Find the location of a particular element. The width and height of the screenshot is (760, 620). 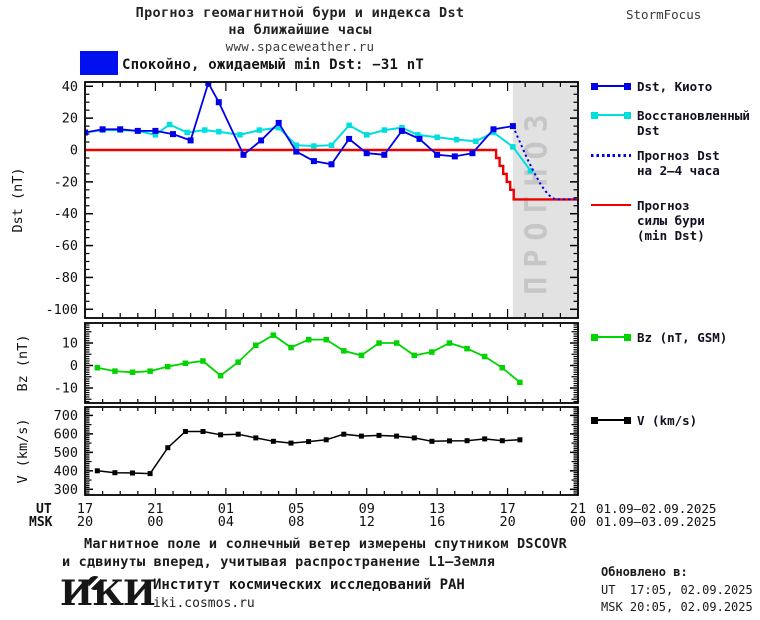

page-title-line2: на ближайшие часы is located at coordinates (300, 30).